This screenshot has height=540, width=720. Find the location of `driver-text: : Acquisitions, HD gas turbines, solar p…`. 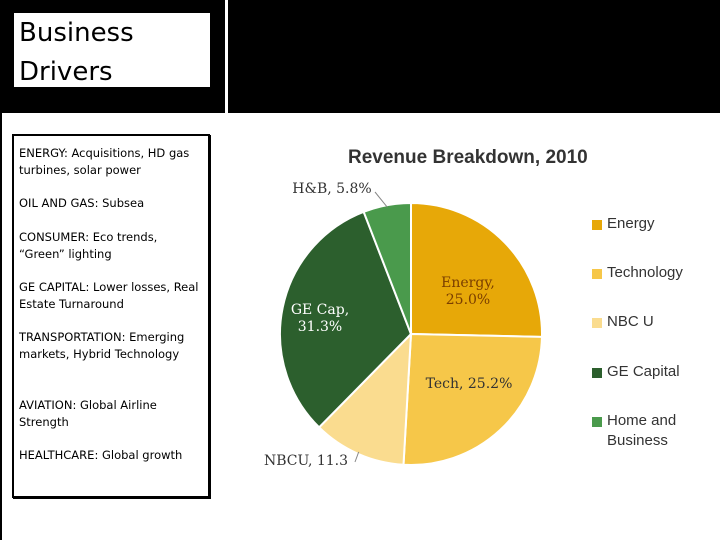

driver-text: : Acquisitions, HD gas turbines, solar p… is located at coordinates (104, 161).